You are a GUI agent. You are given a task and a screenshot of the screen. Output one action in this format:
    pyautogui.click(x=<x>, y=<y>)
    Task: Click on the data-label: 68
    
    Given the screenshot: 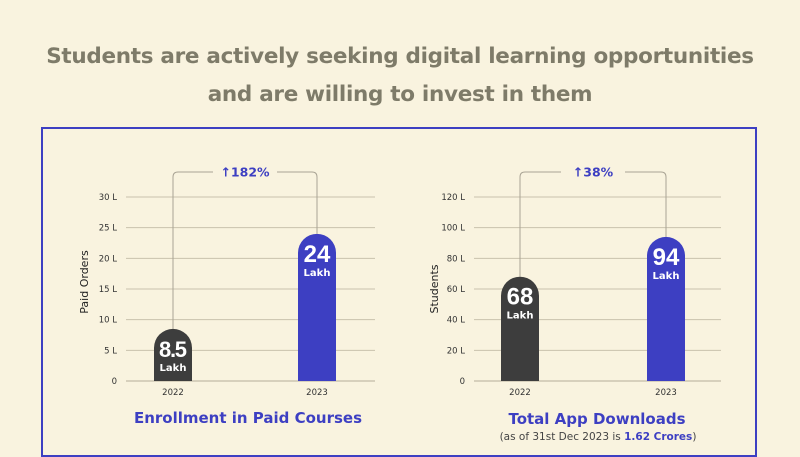 What is the action you would take?
    pyautogui.click(x=520, y=297)
    